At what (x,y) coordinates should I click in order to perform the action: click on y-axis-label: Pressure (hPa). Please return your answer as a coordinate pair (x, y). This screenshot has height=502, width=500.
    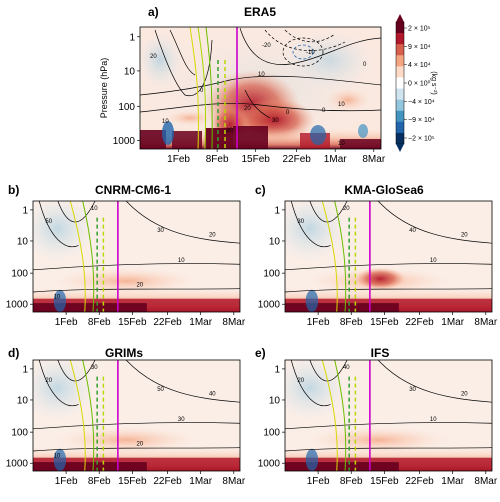
    Looking at the image, I should click on (104, 88).